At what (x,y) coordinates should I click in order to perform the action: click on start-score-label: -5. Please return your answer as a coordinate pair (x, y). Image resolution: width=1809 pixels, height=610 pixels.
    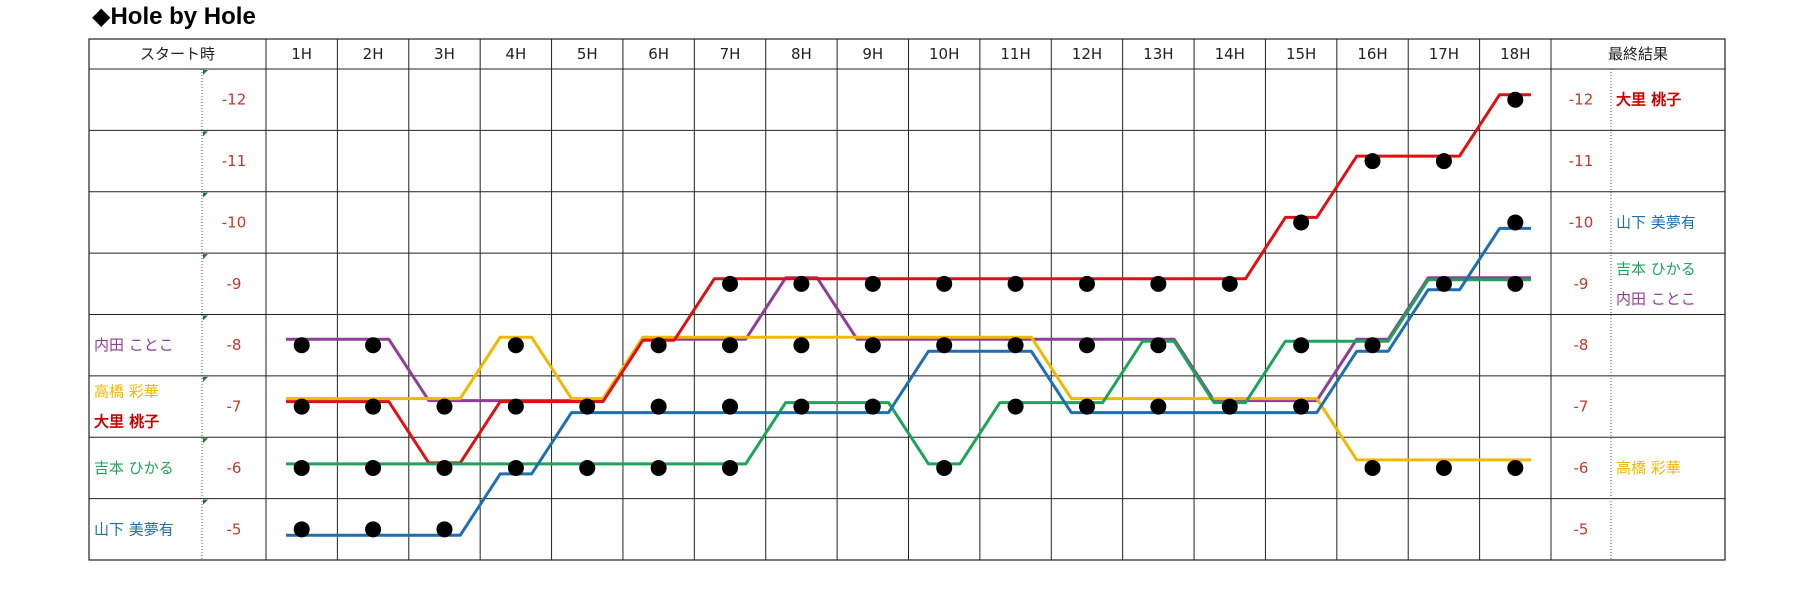
    Looking at the image, I should click on (234, 529).